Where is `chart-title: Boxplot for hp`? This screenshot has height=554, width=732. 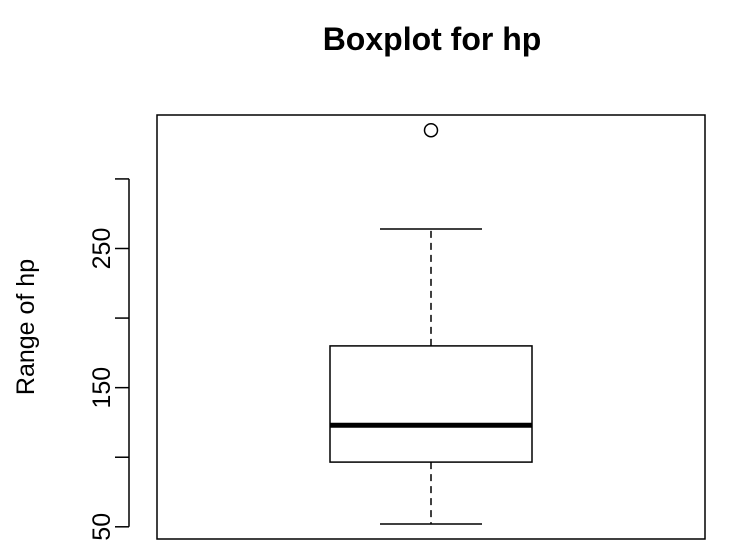 chart-title: Boxplot for hp is located at coordinates (432, 39).